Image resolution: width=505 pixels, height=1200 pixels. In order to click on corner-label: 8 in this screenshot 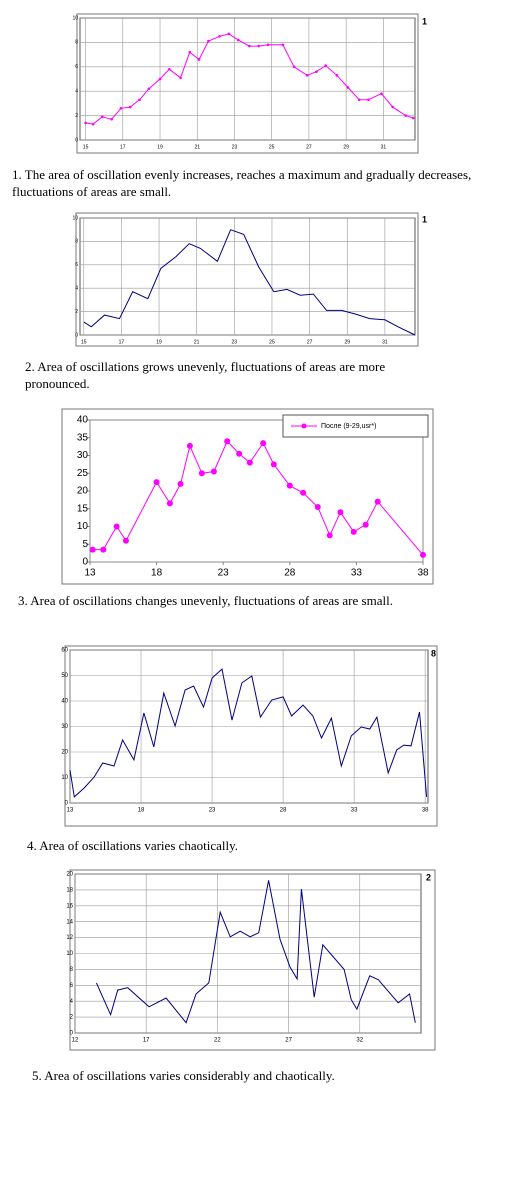, I will do `click(433, 653)`.